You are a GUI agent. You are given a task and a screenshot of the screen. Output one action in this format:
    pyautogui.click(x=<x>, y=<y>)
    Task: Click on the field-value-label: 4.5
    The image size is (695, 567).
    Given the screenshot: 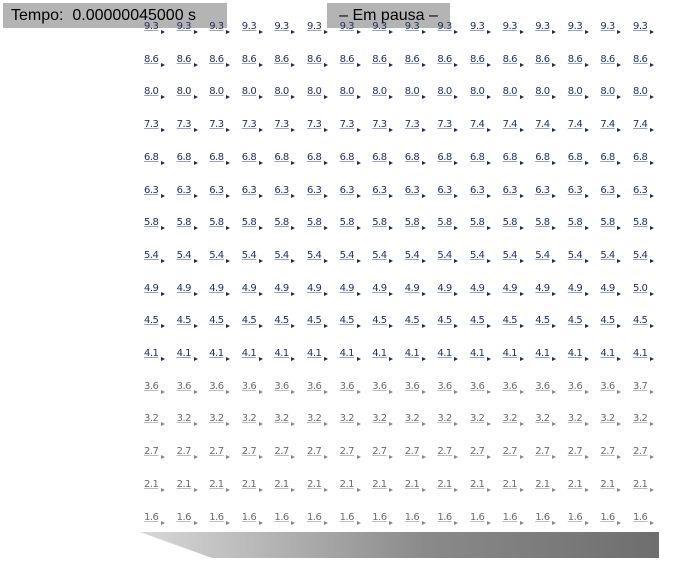 What is the action you would take?
    pyautogui.click(x=216, y=321)
    